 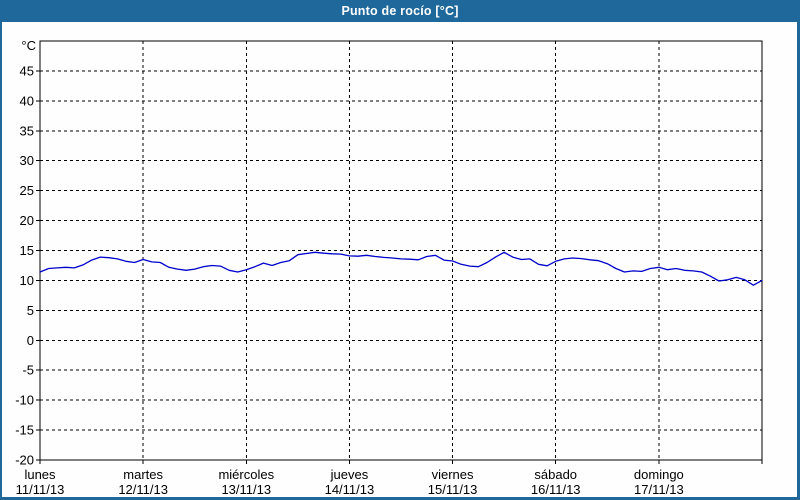 I want to click on x-date-label: 15/11/13, so click(x=453, y=489).